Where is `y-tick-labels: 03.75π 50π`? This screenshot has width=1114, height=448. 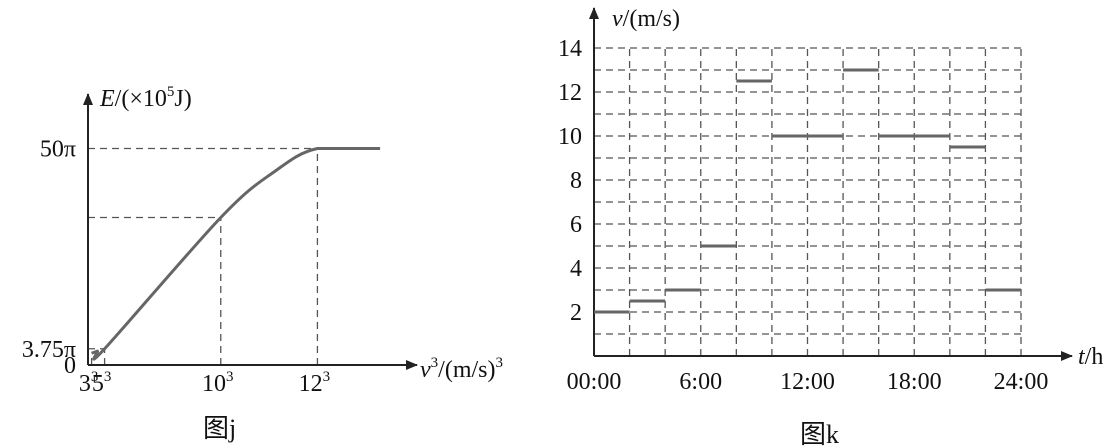 y-tick-labels: 03.75π 50π is located at coordinates (49, 257).